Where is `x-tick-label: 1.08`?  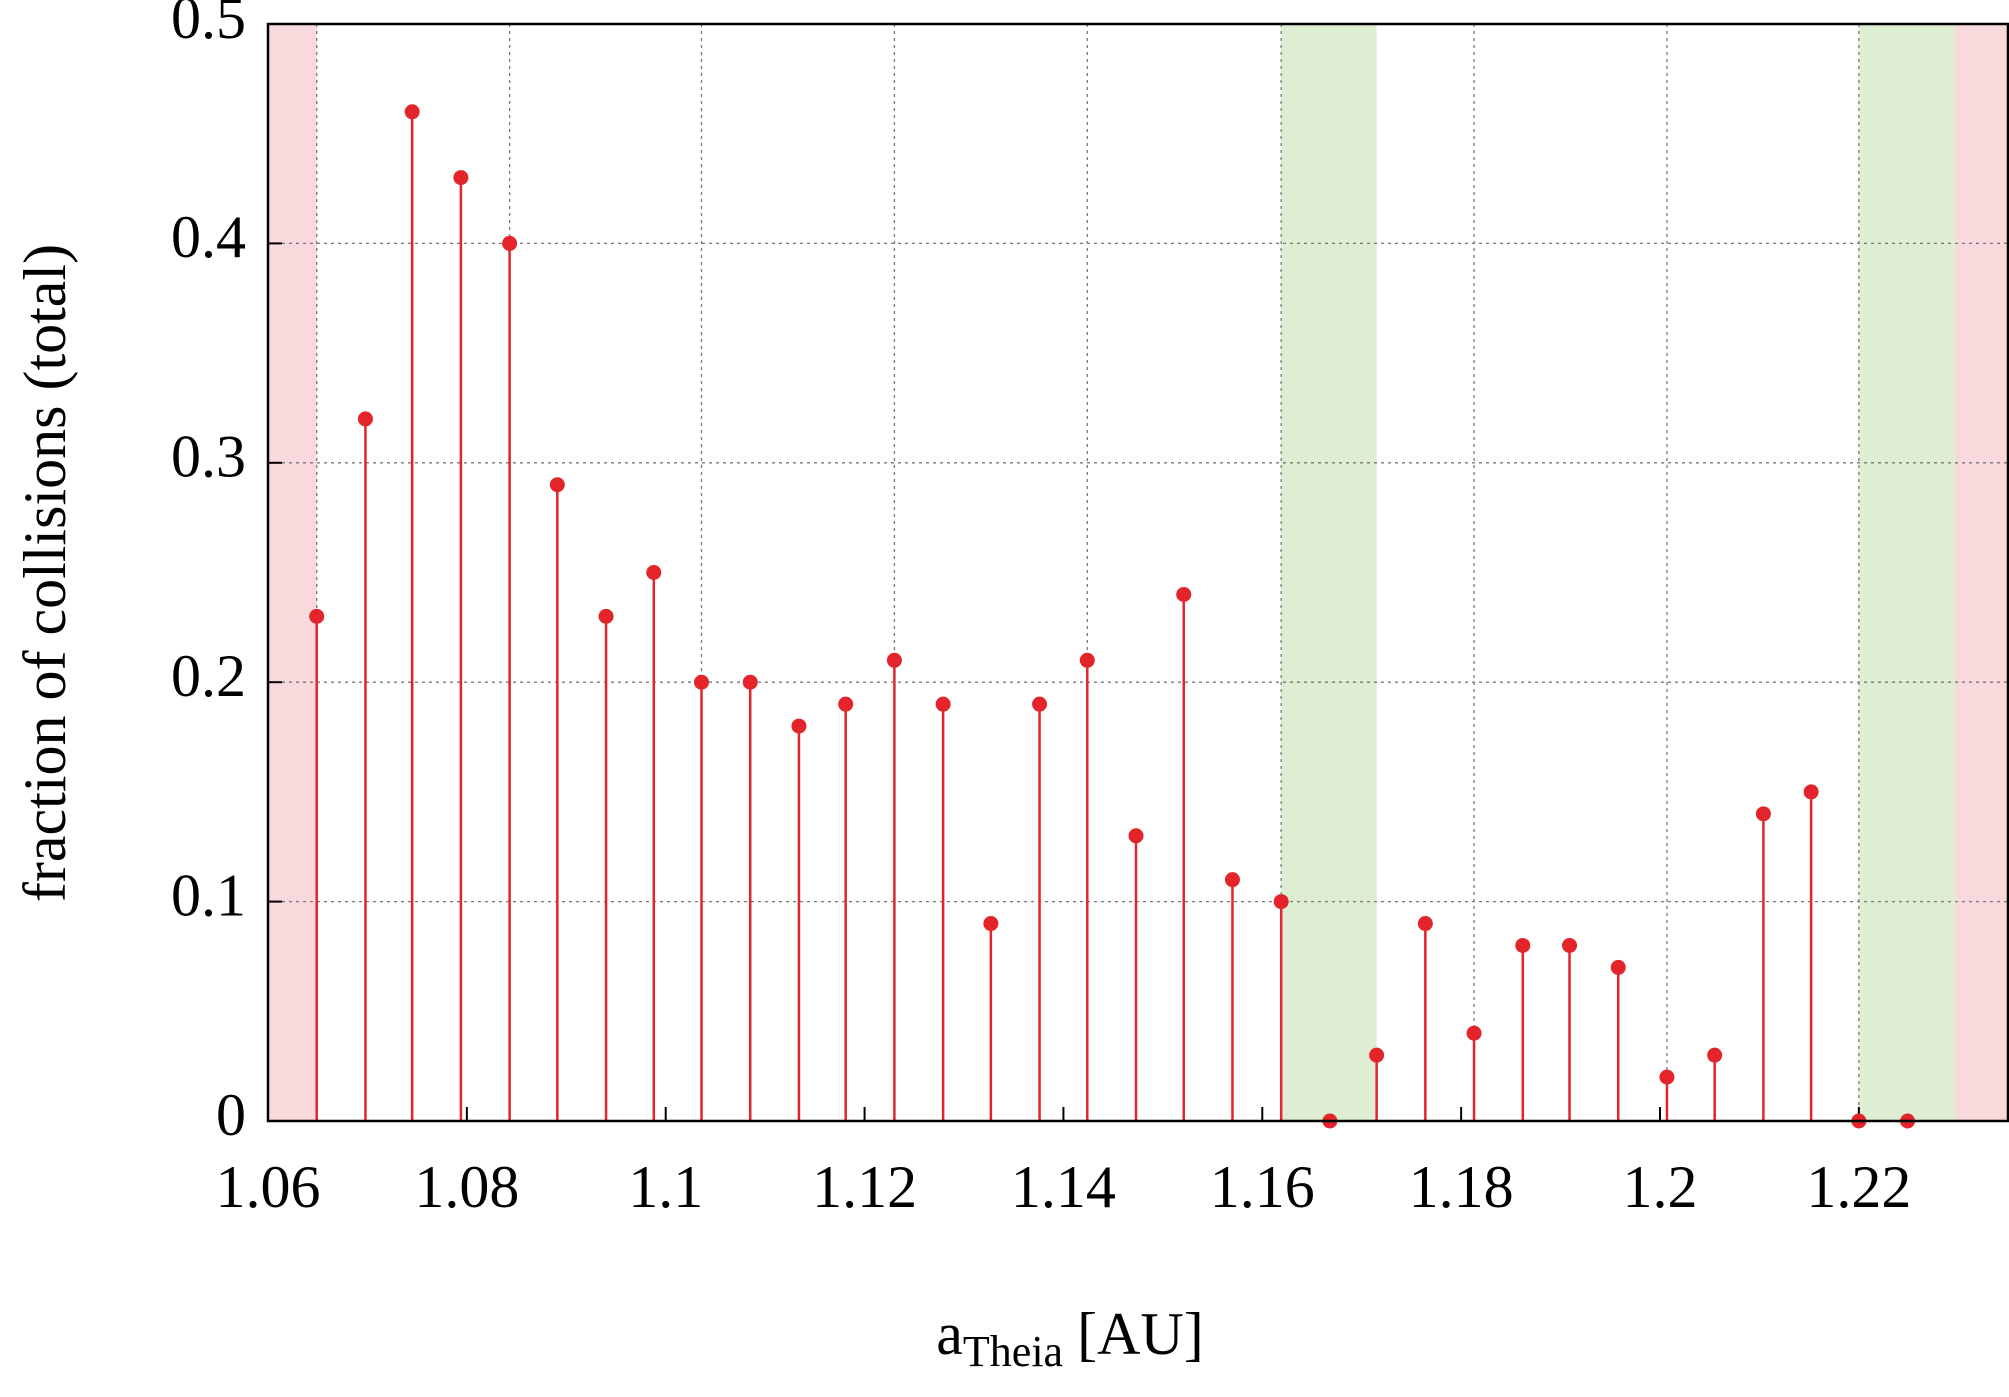
x-tick-label: 1.08 is located at coordinates (466, 1187).